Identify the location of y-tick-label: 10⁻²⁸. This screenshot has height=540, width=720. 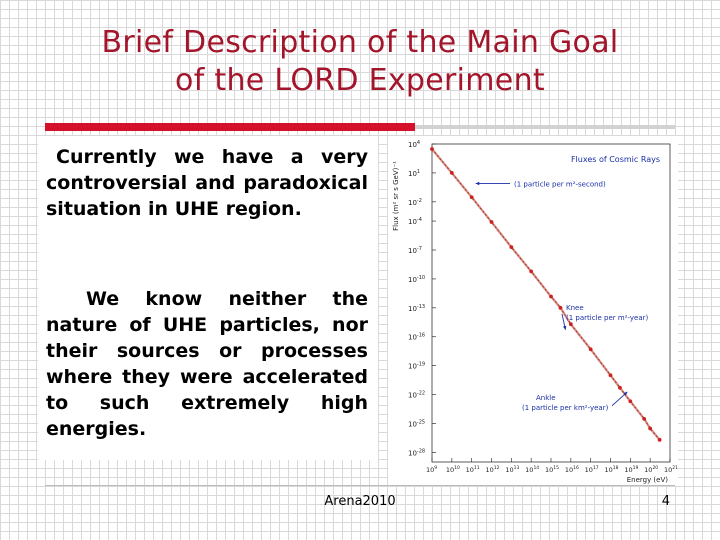
(416, 452).